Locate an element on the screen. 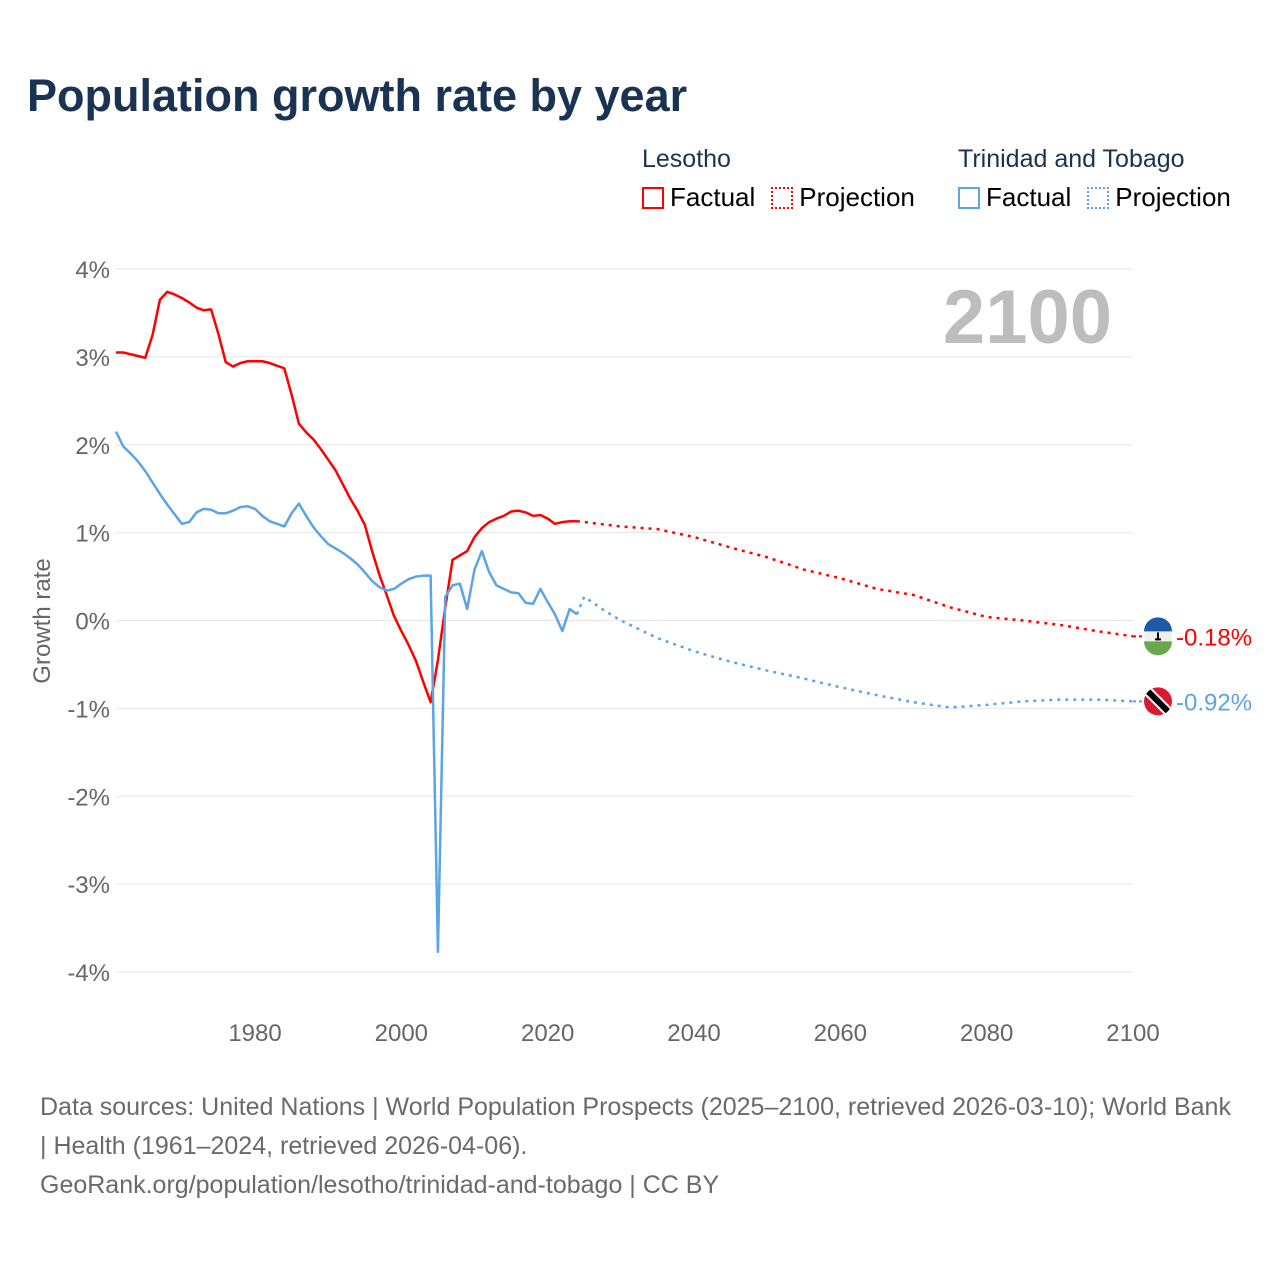 The image size is (1280, 1280). chart-title: Population growth rate by year is located at coordinates (357, 95).